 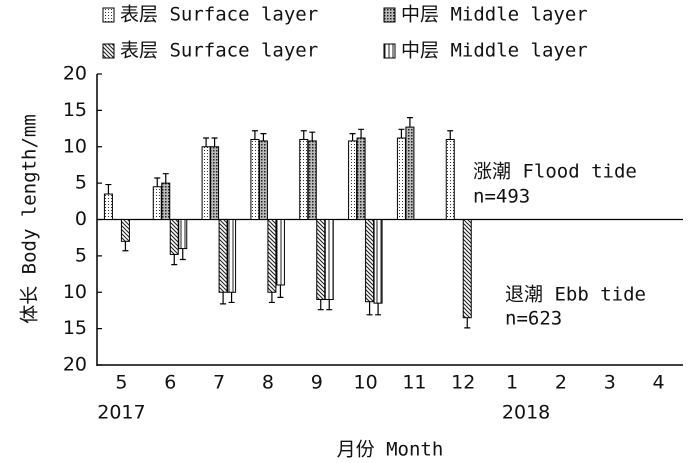 What do you see at coordinates (659, 383) in the screenshot?
I see `x-tick-label: 4` at bounding box center [659, 383].